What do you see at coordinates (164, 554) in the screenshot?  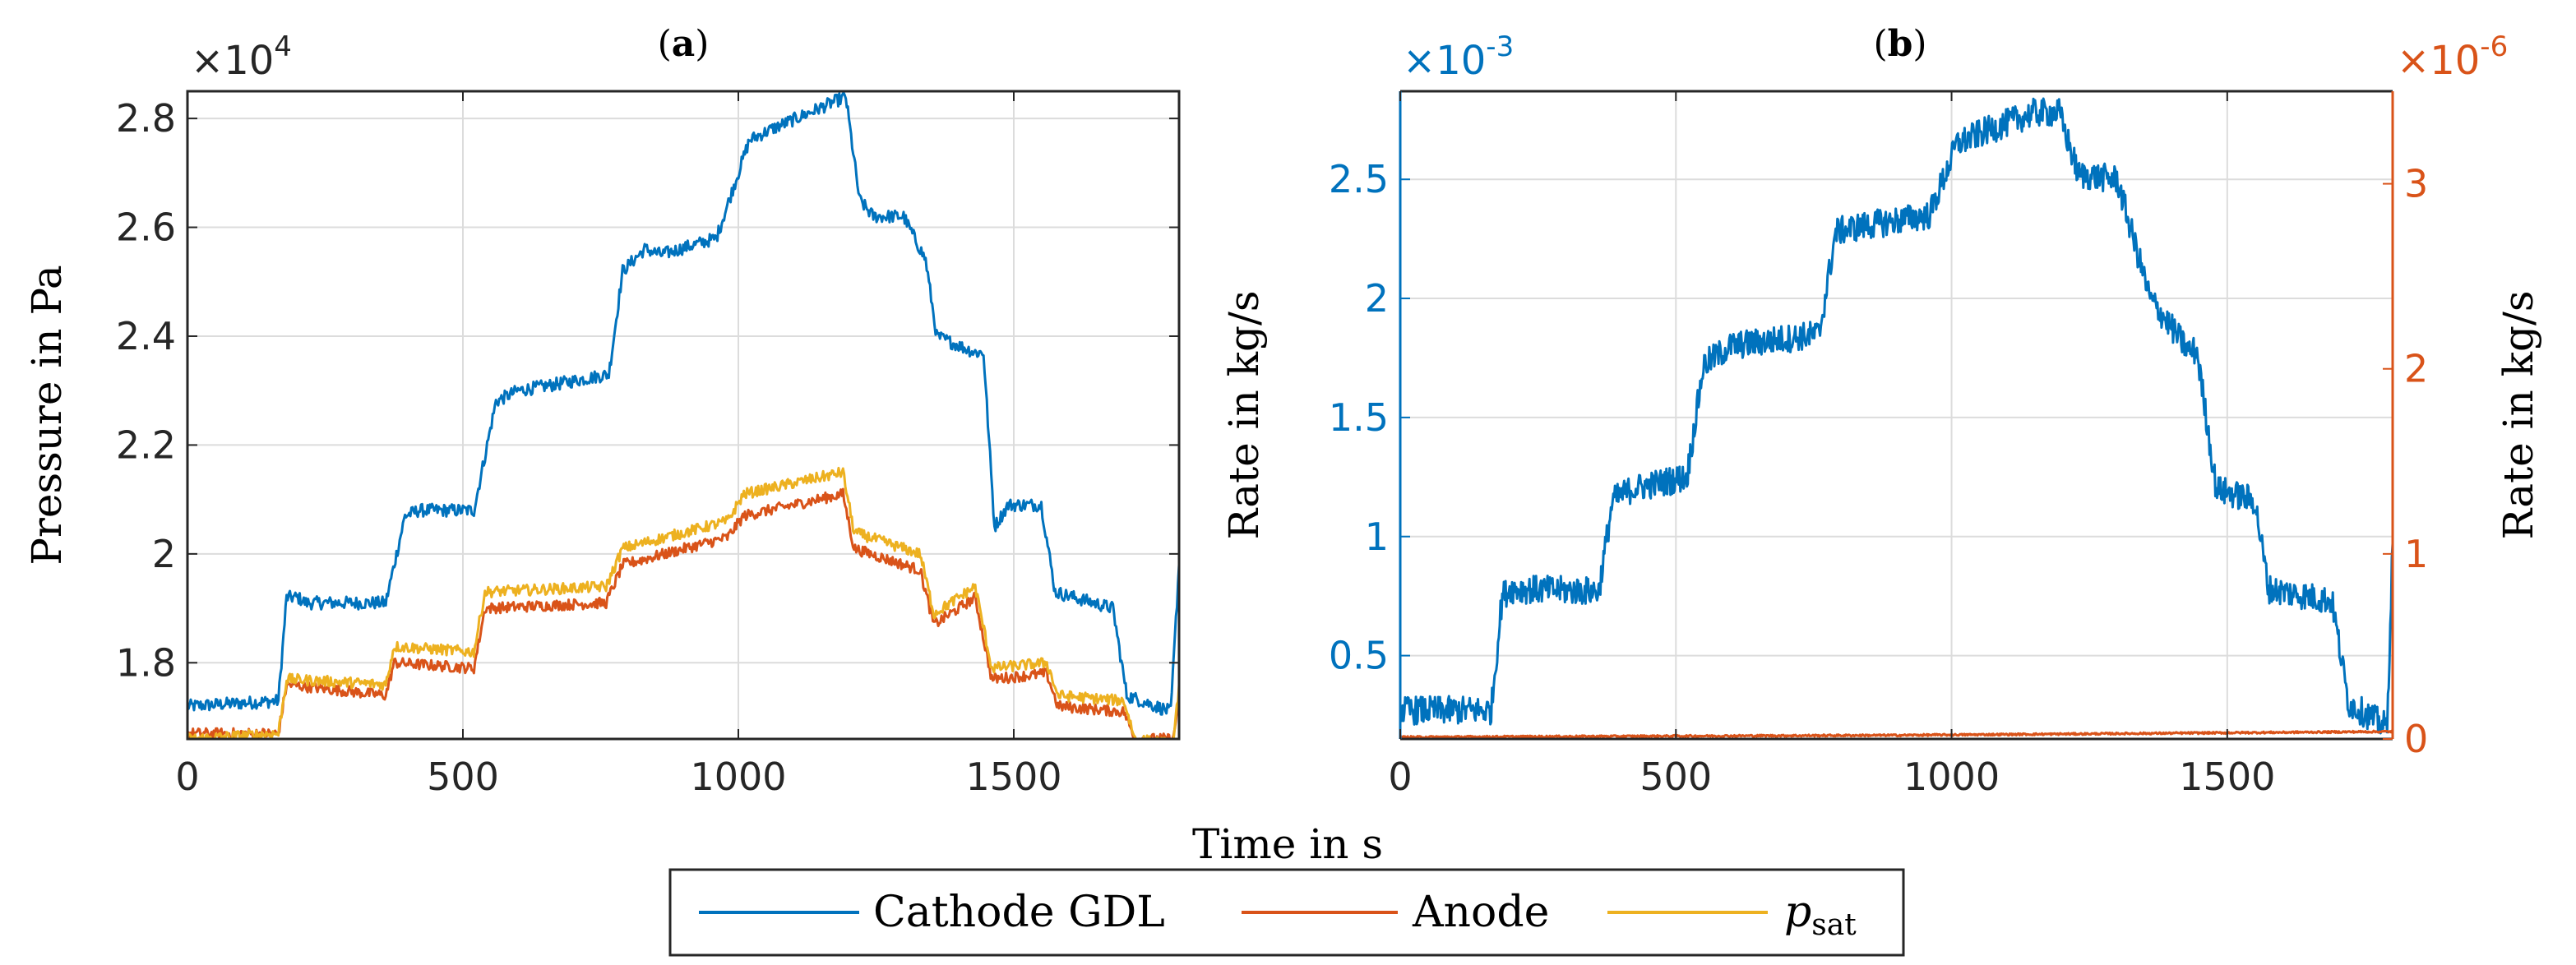 I see `panel-a-y-tick-label: 2` at bounding box center [164, 554].